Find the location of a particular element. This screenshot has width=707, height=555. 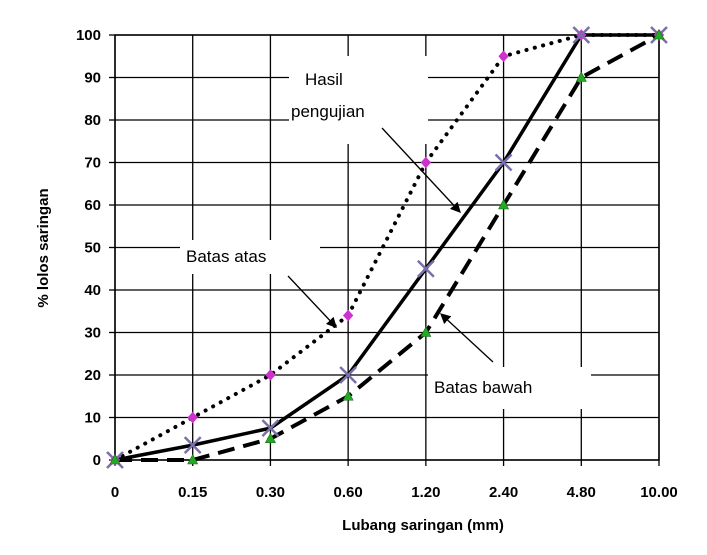

x-axis-title: Lubang saringan (mm) is located at coordinates (423, 525).